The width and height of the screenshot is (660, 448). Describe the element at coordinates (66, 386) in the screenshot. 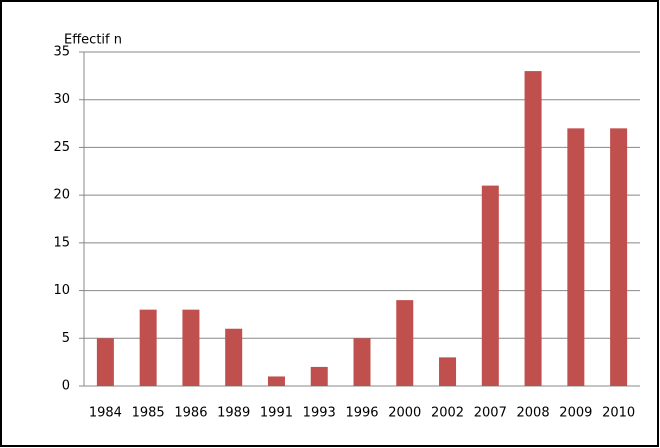

I see `y-tick-label: 0` at that location.